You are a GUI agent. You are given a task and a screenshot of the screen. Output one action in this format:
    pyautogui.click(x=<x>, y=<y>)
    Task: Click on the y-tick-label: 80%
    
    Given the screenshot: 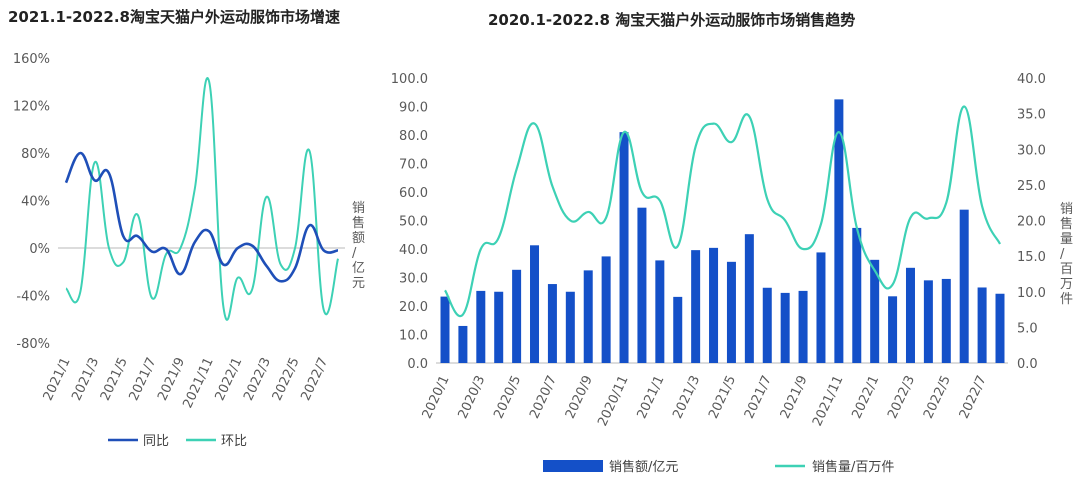 What is the action you would take?
    pyautogui.click(x=35, y=154)
    